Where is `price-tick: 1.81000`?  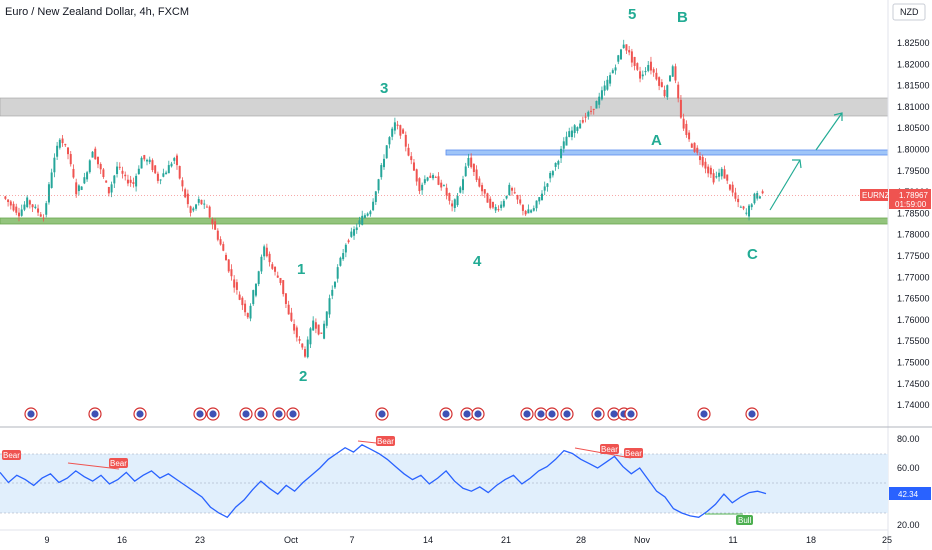 price-tick: 1.81000 is located at coordinates (913, 107).